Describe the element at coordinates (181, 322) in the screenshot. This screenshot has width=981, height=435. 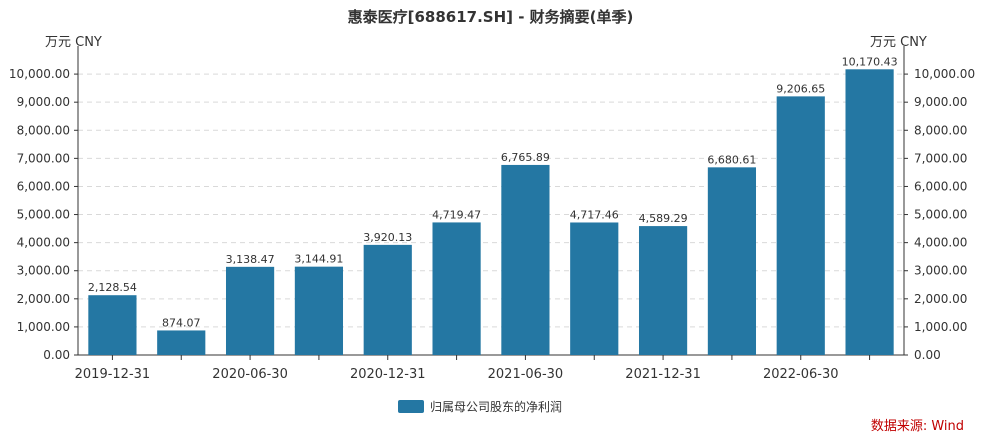
I see `data-label: 874.07` at that location.